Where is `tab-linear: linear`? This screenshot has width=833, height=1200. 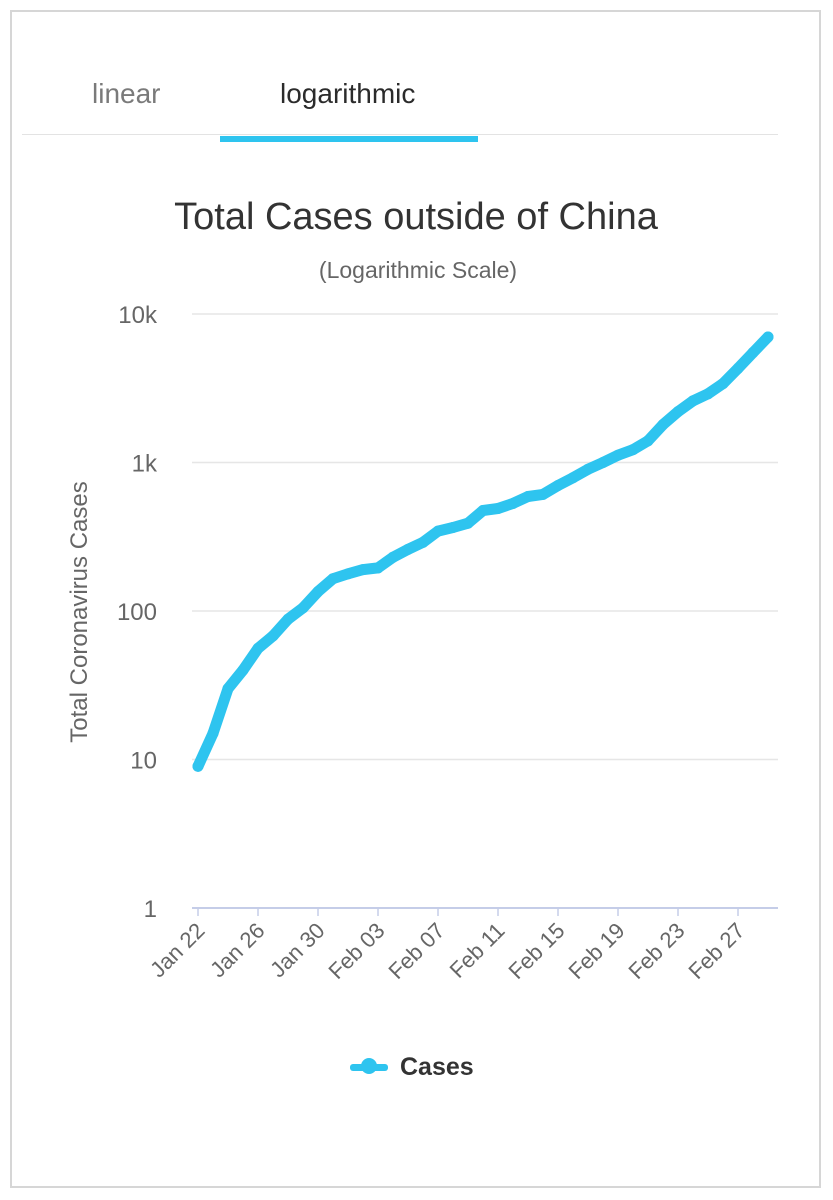 tab-linear: linear is located at coordinates (126, 93).